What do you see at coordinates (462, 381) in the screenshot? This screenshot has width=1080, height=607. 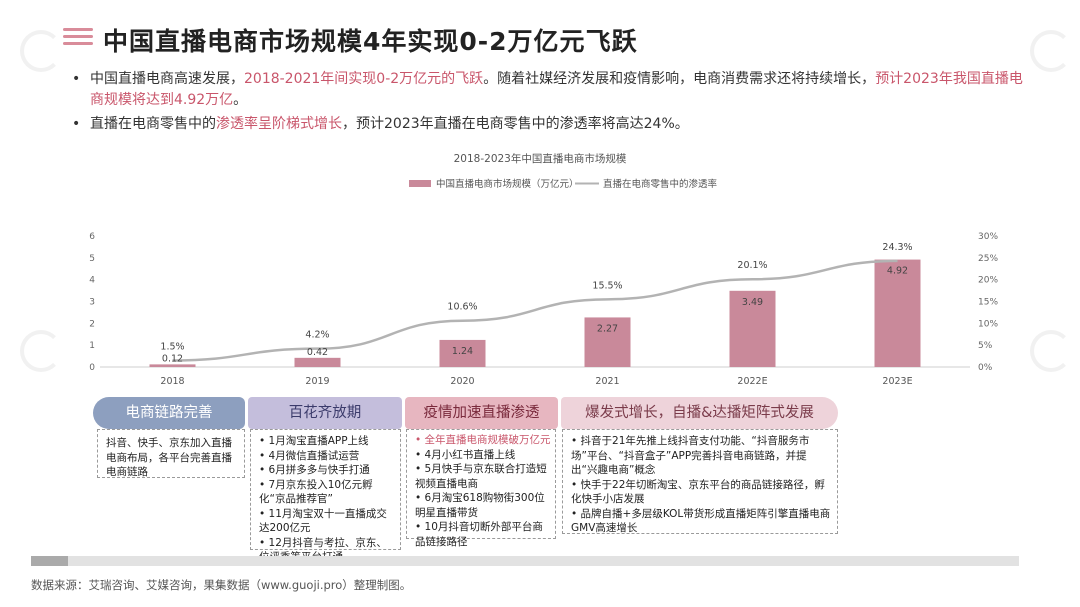 I see `x-tick-label: 2020` at bounding box center [462, 381].